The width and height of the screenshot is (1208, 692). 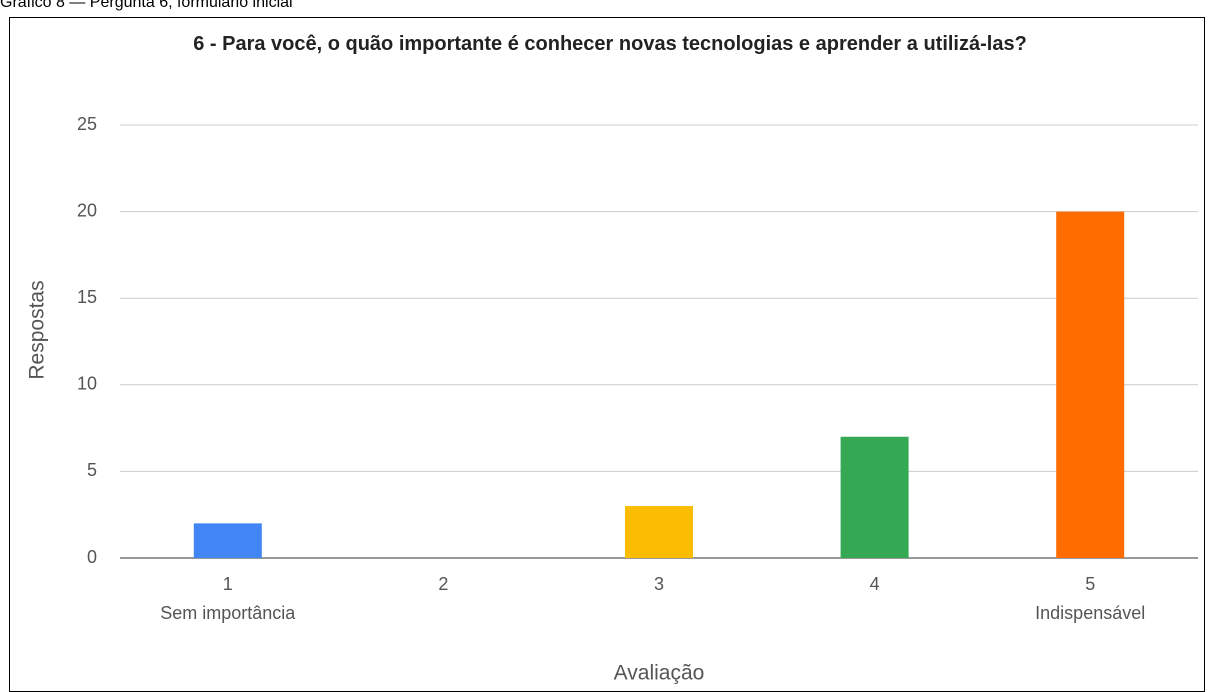 I want to click on x-tick-label: 4, so click(x=875, y=584).